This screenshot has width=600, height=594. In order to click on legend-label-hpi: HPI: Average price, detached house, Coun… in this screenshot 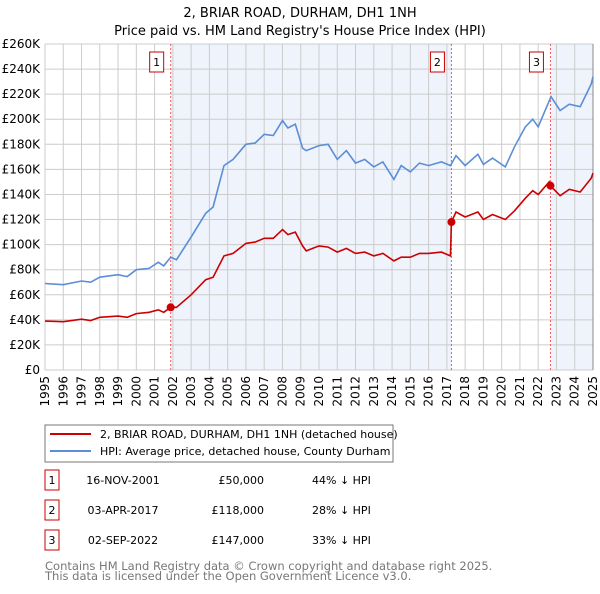, I will do `click(245, 451)`.